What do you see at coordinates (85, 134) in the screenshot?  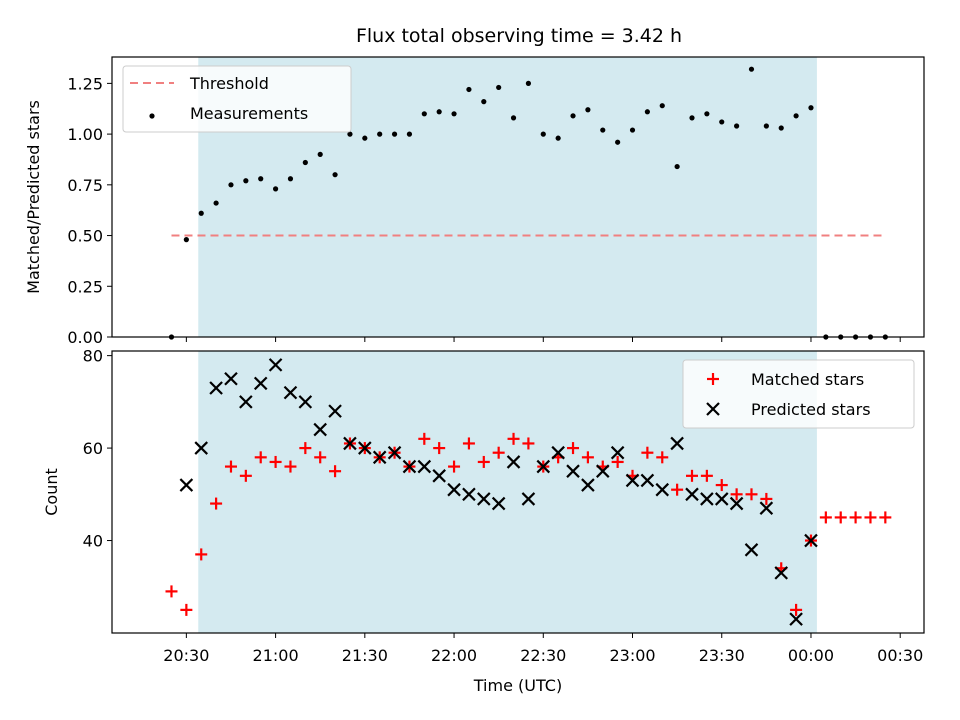 I see `top-y-tick-label: 1.00` at bounding box center [85, 134].